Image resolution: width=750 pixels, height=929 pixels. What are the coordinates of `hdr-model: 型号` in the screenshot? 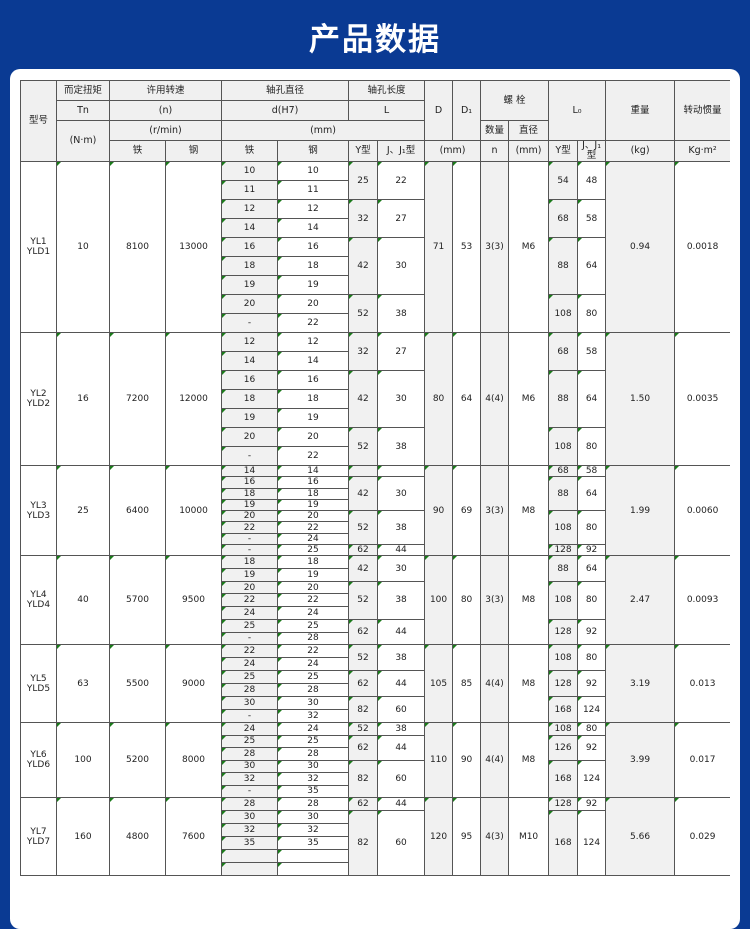 It's located at (38, 121).